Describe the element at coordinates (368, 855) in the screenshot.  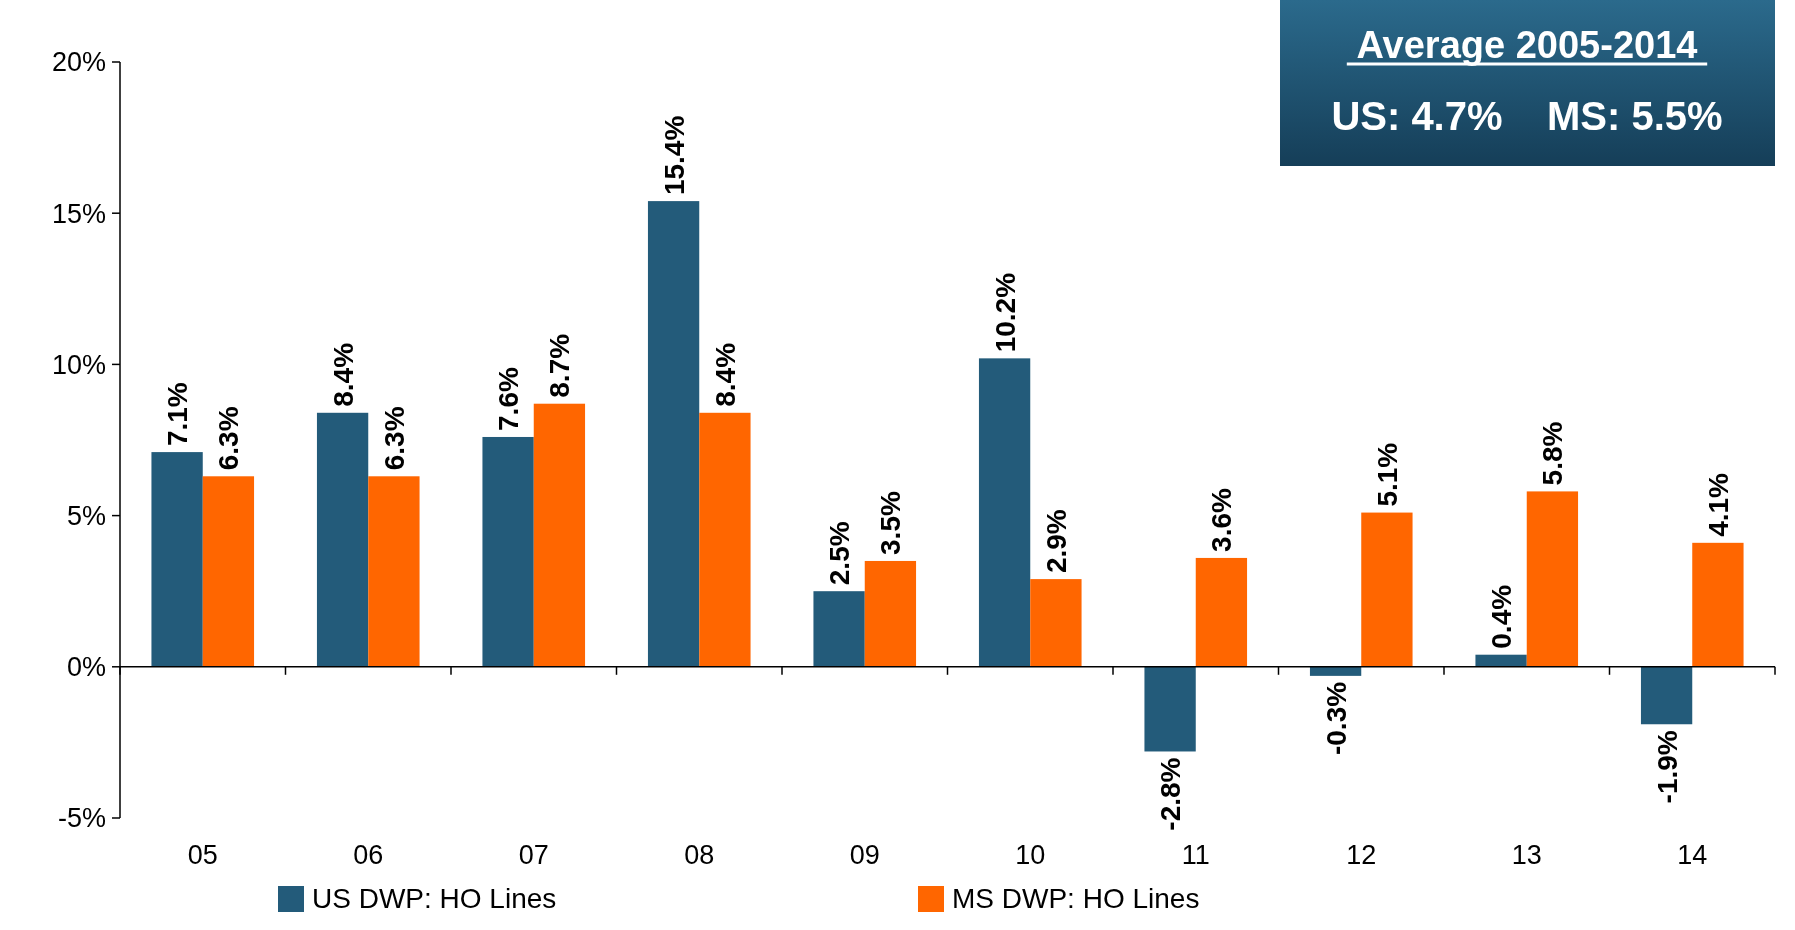
I see `x-tick-label: 06` at that location.